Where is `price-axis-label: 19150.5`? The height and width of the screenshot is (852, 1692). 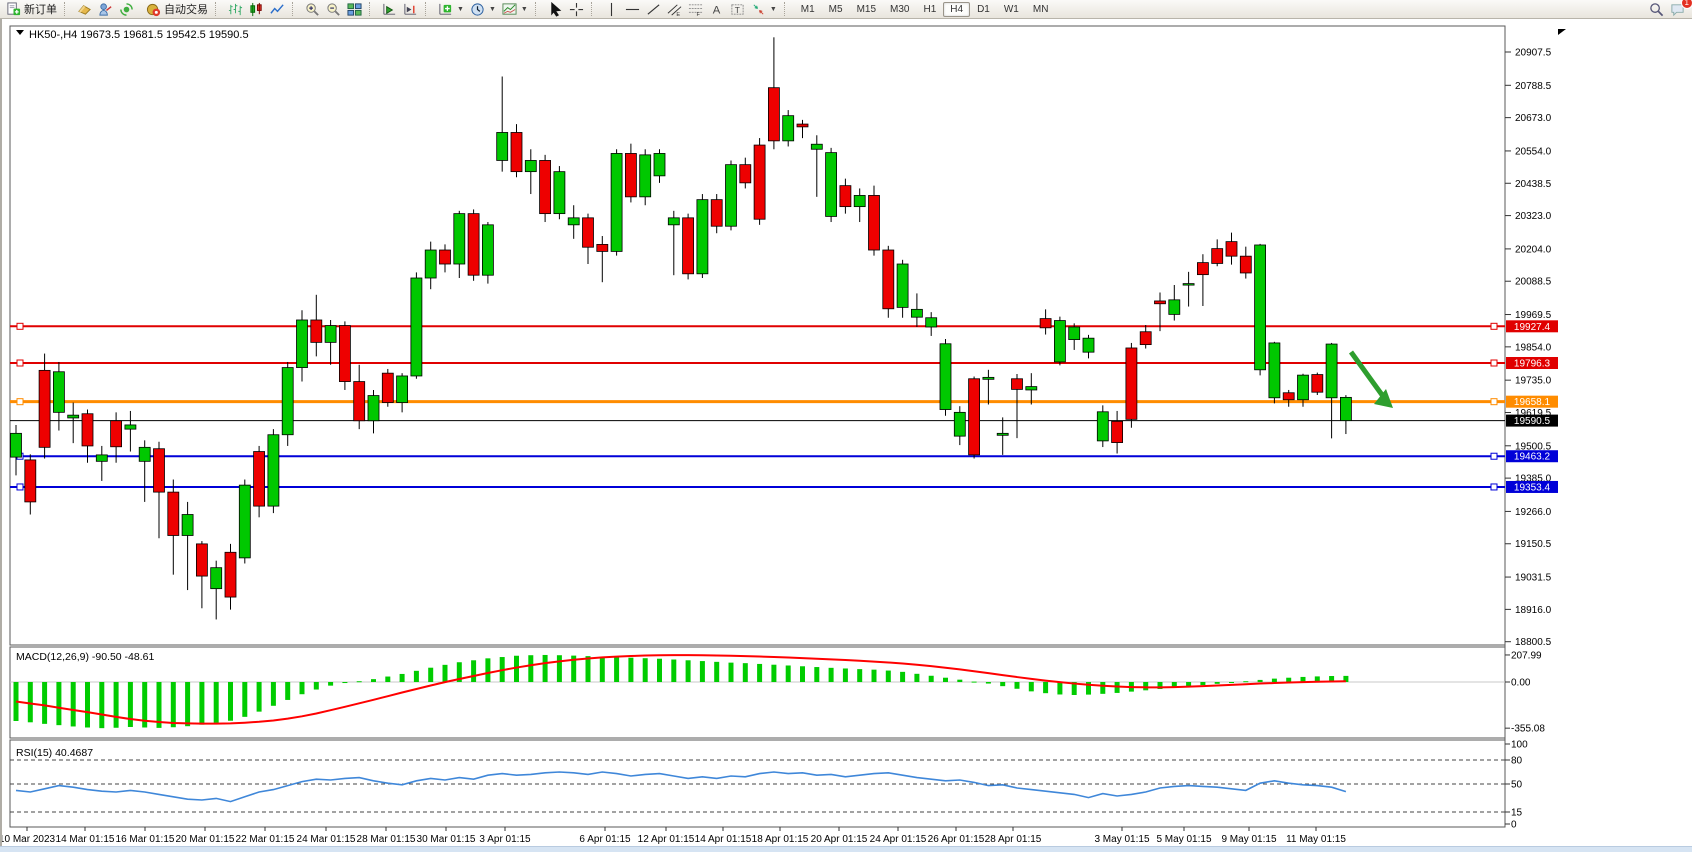 price-axis-label: 19150.5 is located at coordinates (1533, 544).